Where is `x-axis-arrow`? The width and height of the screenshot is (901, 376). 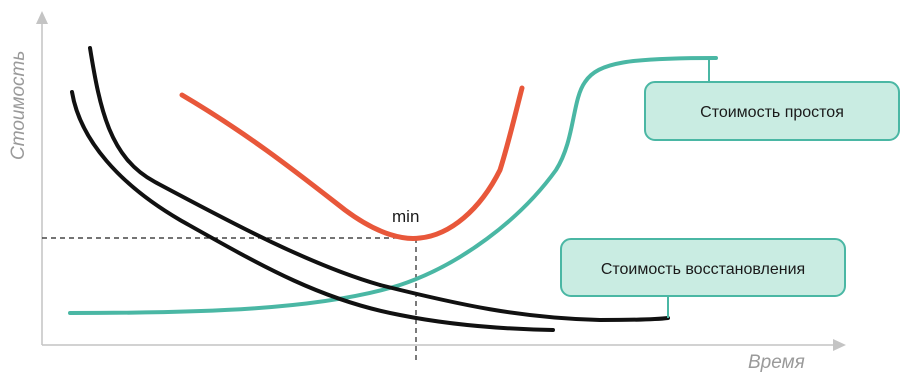 x-axis-arrow is located at coordinates (839, 345).